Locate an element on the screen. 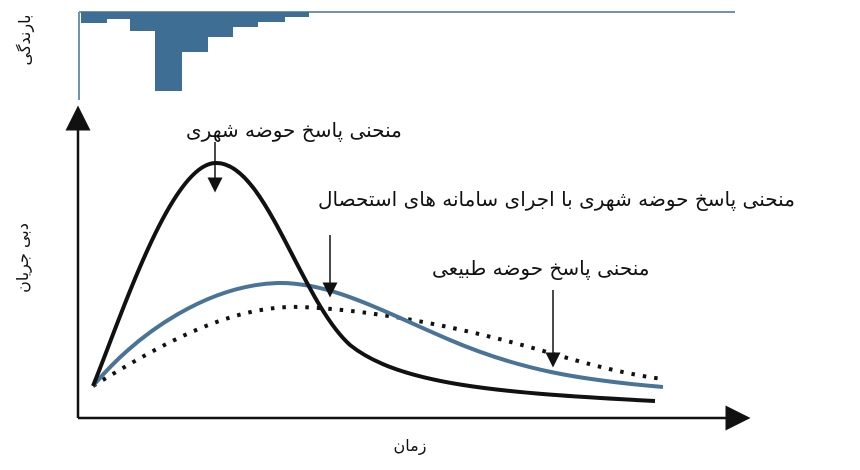 Image resolution: width=860 pixels, height=470 pixels. rainfall-hyetograph is located at coordinates (406, 55).